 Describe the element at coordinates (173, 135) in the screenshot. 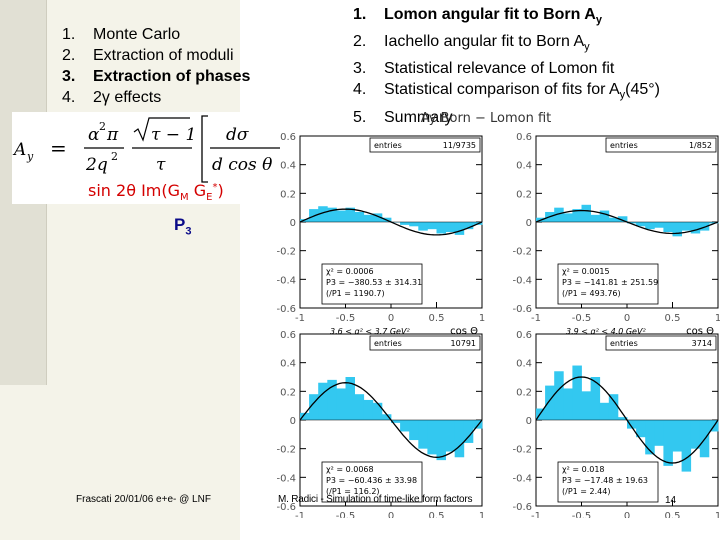

I see `formula-frac2-num: τ − 1` at that location.